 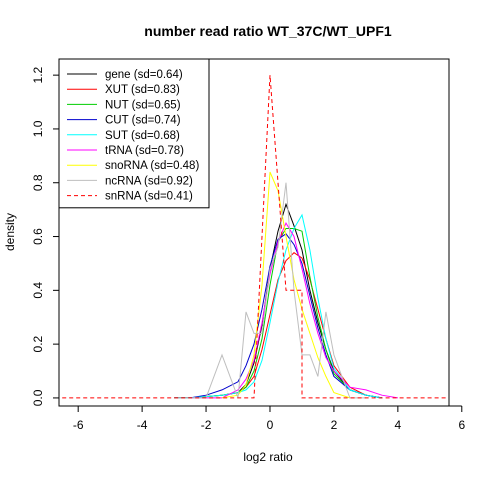 What do you see at coordinates (38, 236) in the screenshot?
I see `y-tick-label: 0.6` at bounding box center [38, 236].